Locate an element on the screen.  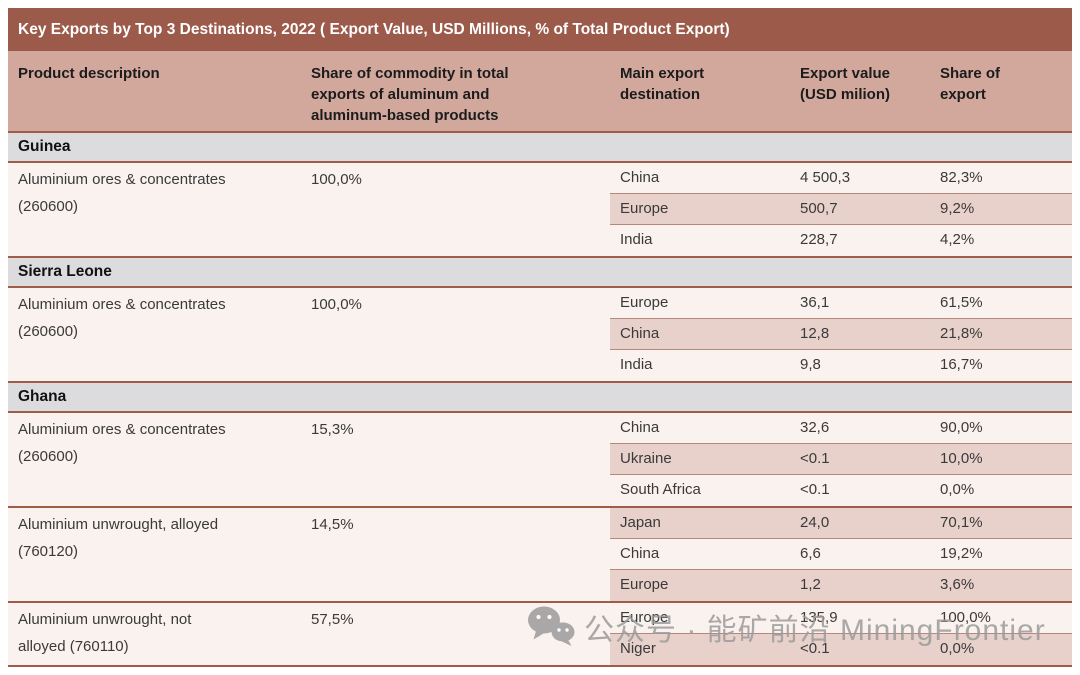
destination-block: Europe 135,9 100,0% Niger <0.1 0,0% is located at coordinates (841, 634).